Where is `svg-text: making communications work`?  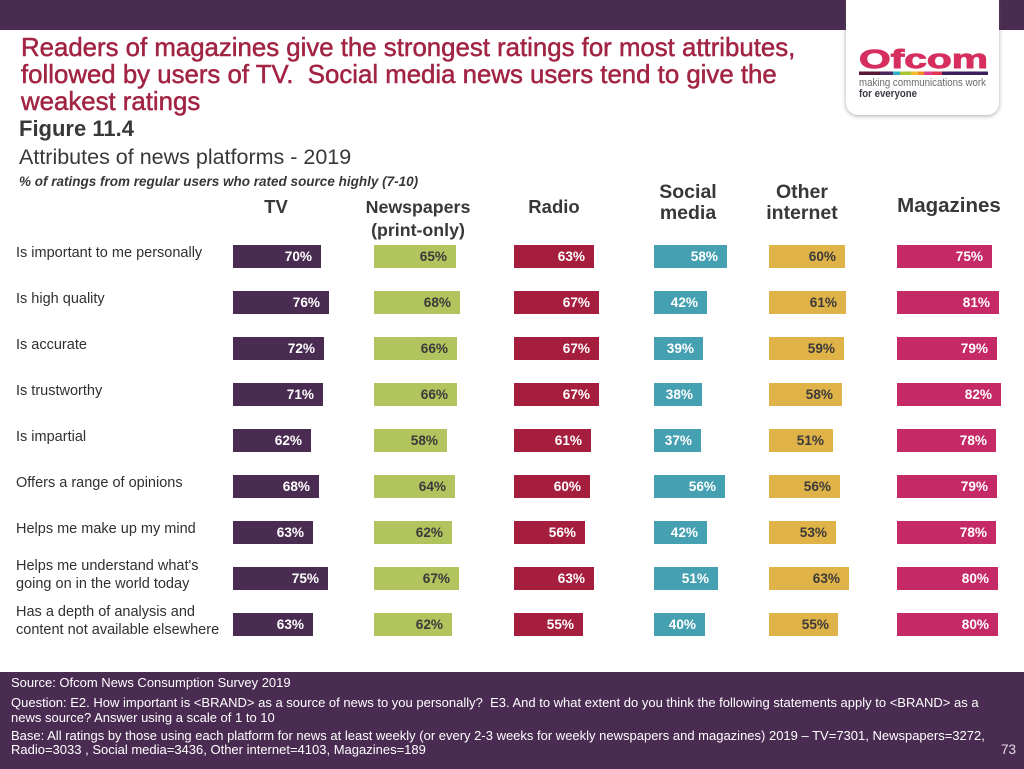
svg-text: making communications work is located at coordinates (922, 83).